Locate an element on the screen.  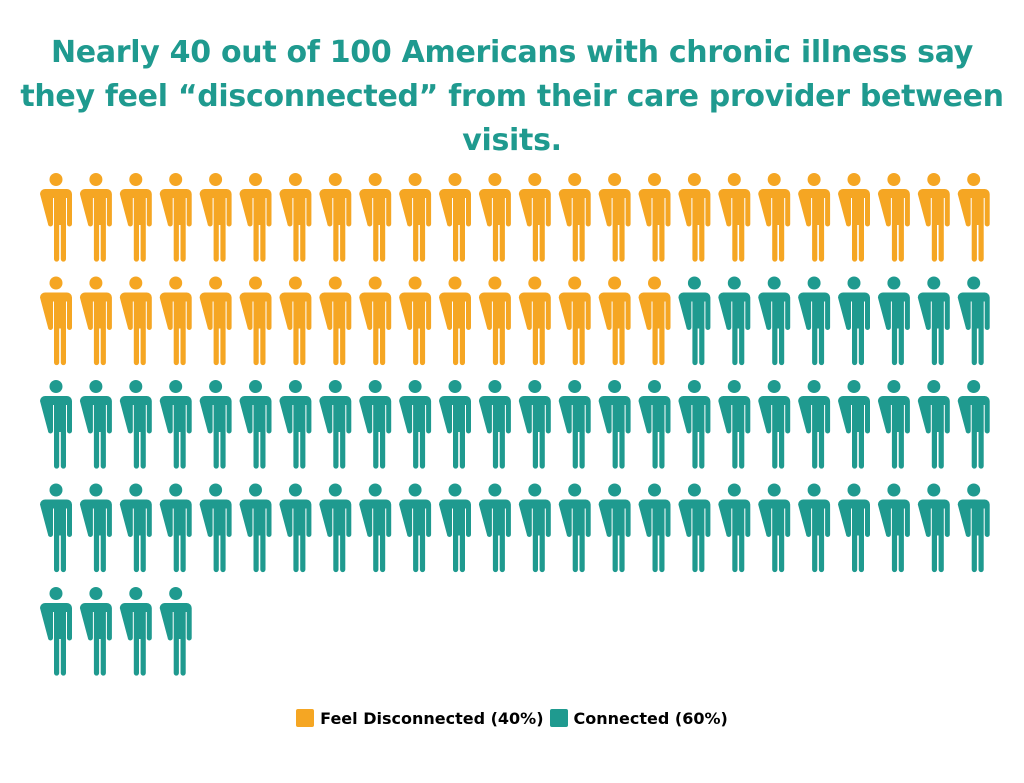
legend-label-disconnected: Feel Disconnected (40%) is located at coordinates (432, 718).